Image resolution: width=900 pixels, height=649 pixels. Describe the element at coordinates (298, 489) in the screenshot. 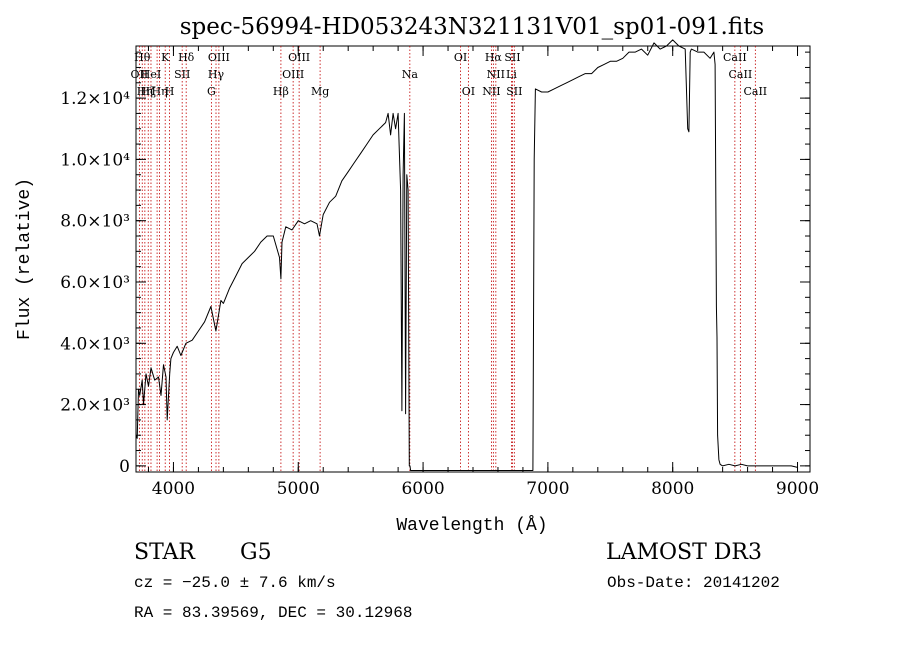

I see `x-tick-label: 5000` at that location.